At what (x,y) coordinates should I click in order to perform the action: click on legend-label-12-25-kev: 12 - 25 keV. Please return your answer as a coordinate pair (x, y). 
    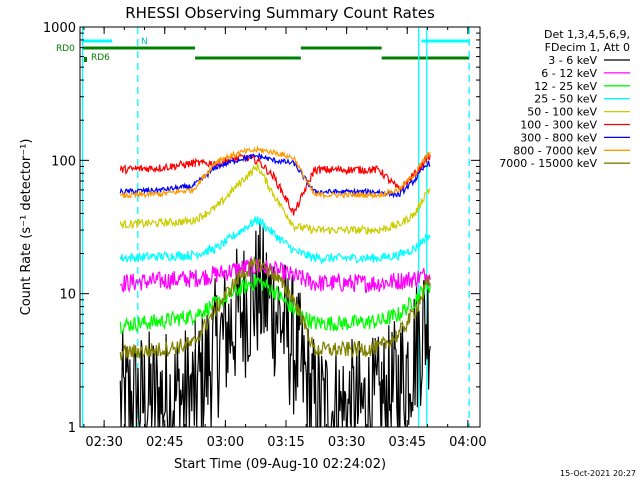
    Looking at the image, I should click on (565, 86).